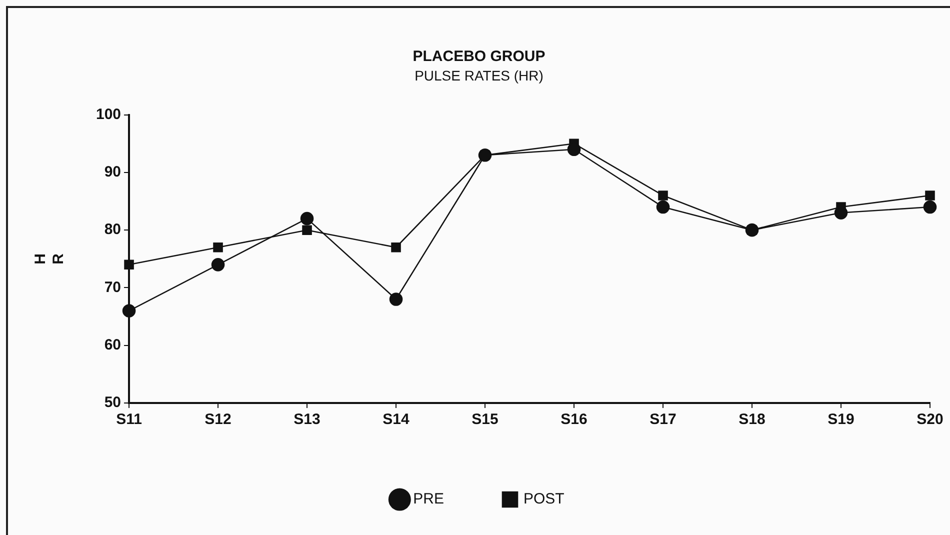 This screenshot has height=535, width=950. What do you see at coordinates (930, 419) in the screenshot?
I see `x-tick-label: S20` at bounding box center [930, 419].